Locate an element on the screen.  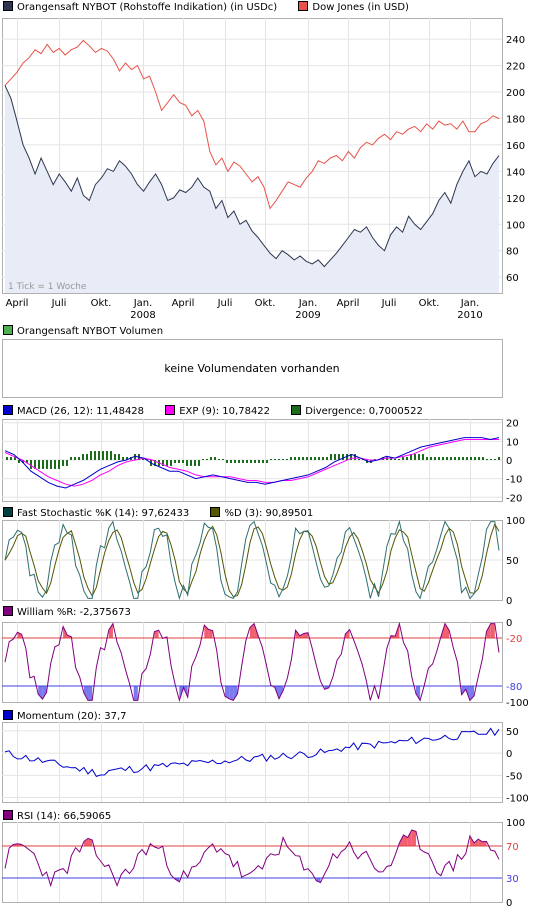
macd-tick-label: 10 is located at coordinates (512, 442).